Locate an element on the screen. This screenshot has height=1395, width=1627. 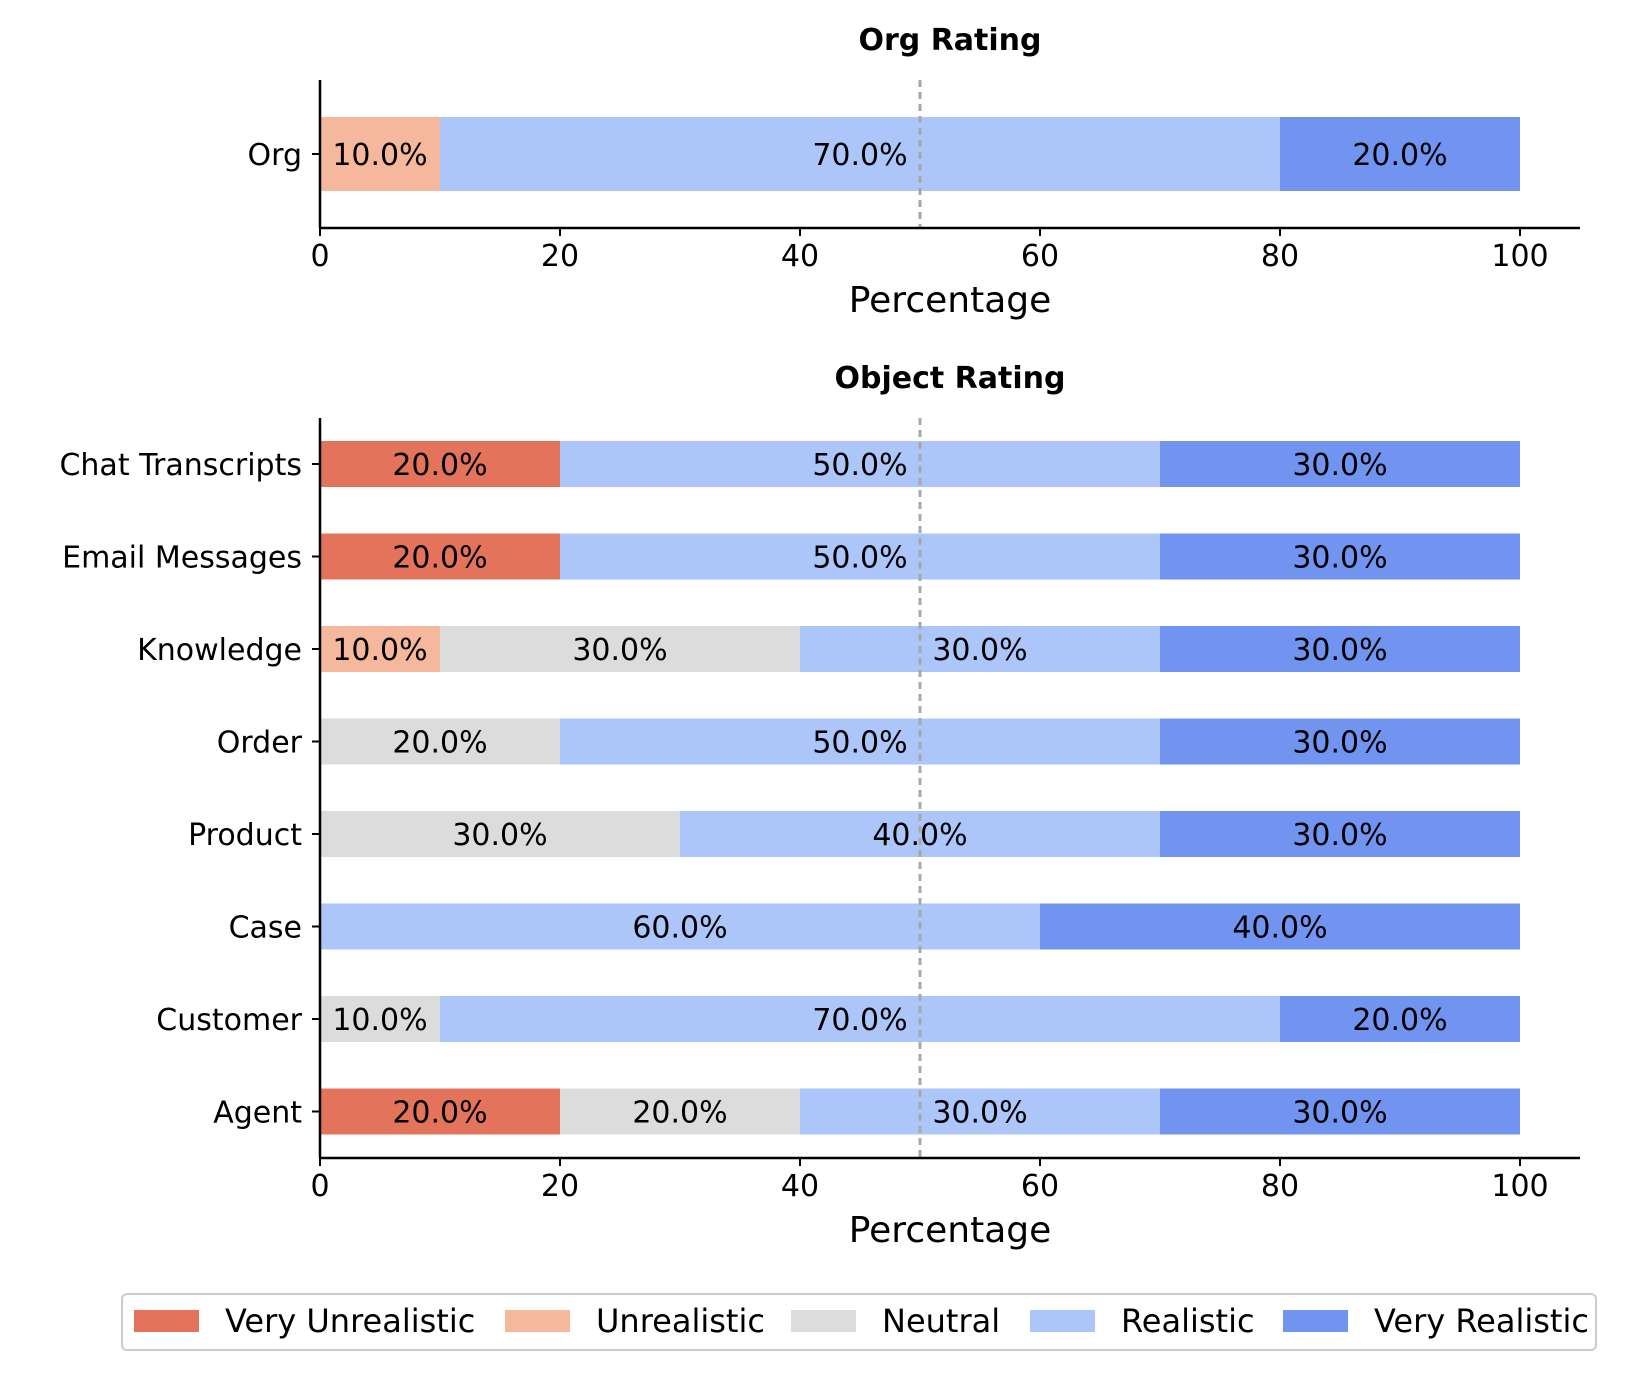
legend-label-unrealistic: Unrealistic is located at coordinates (680, 1321).